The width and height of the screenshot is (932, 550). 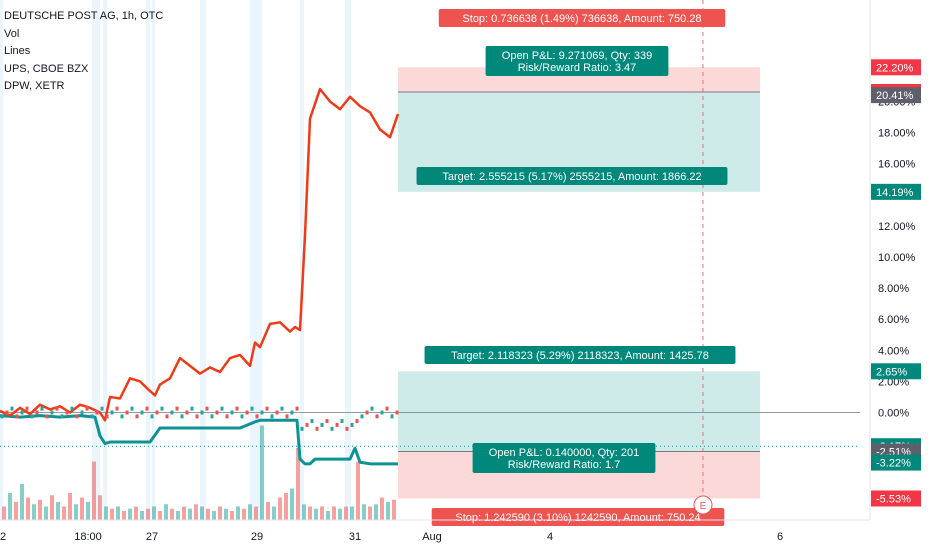 What do you see at coordinates (564, 465) in the screenshot?
I see `lower-pl-label-text: Risk/Reward Ratio: 1.7` at bounding box center [564, 465].